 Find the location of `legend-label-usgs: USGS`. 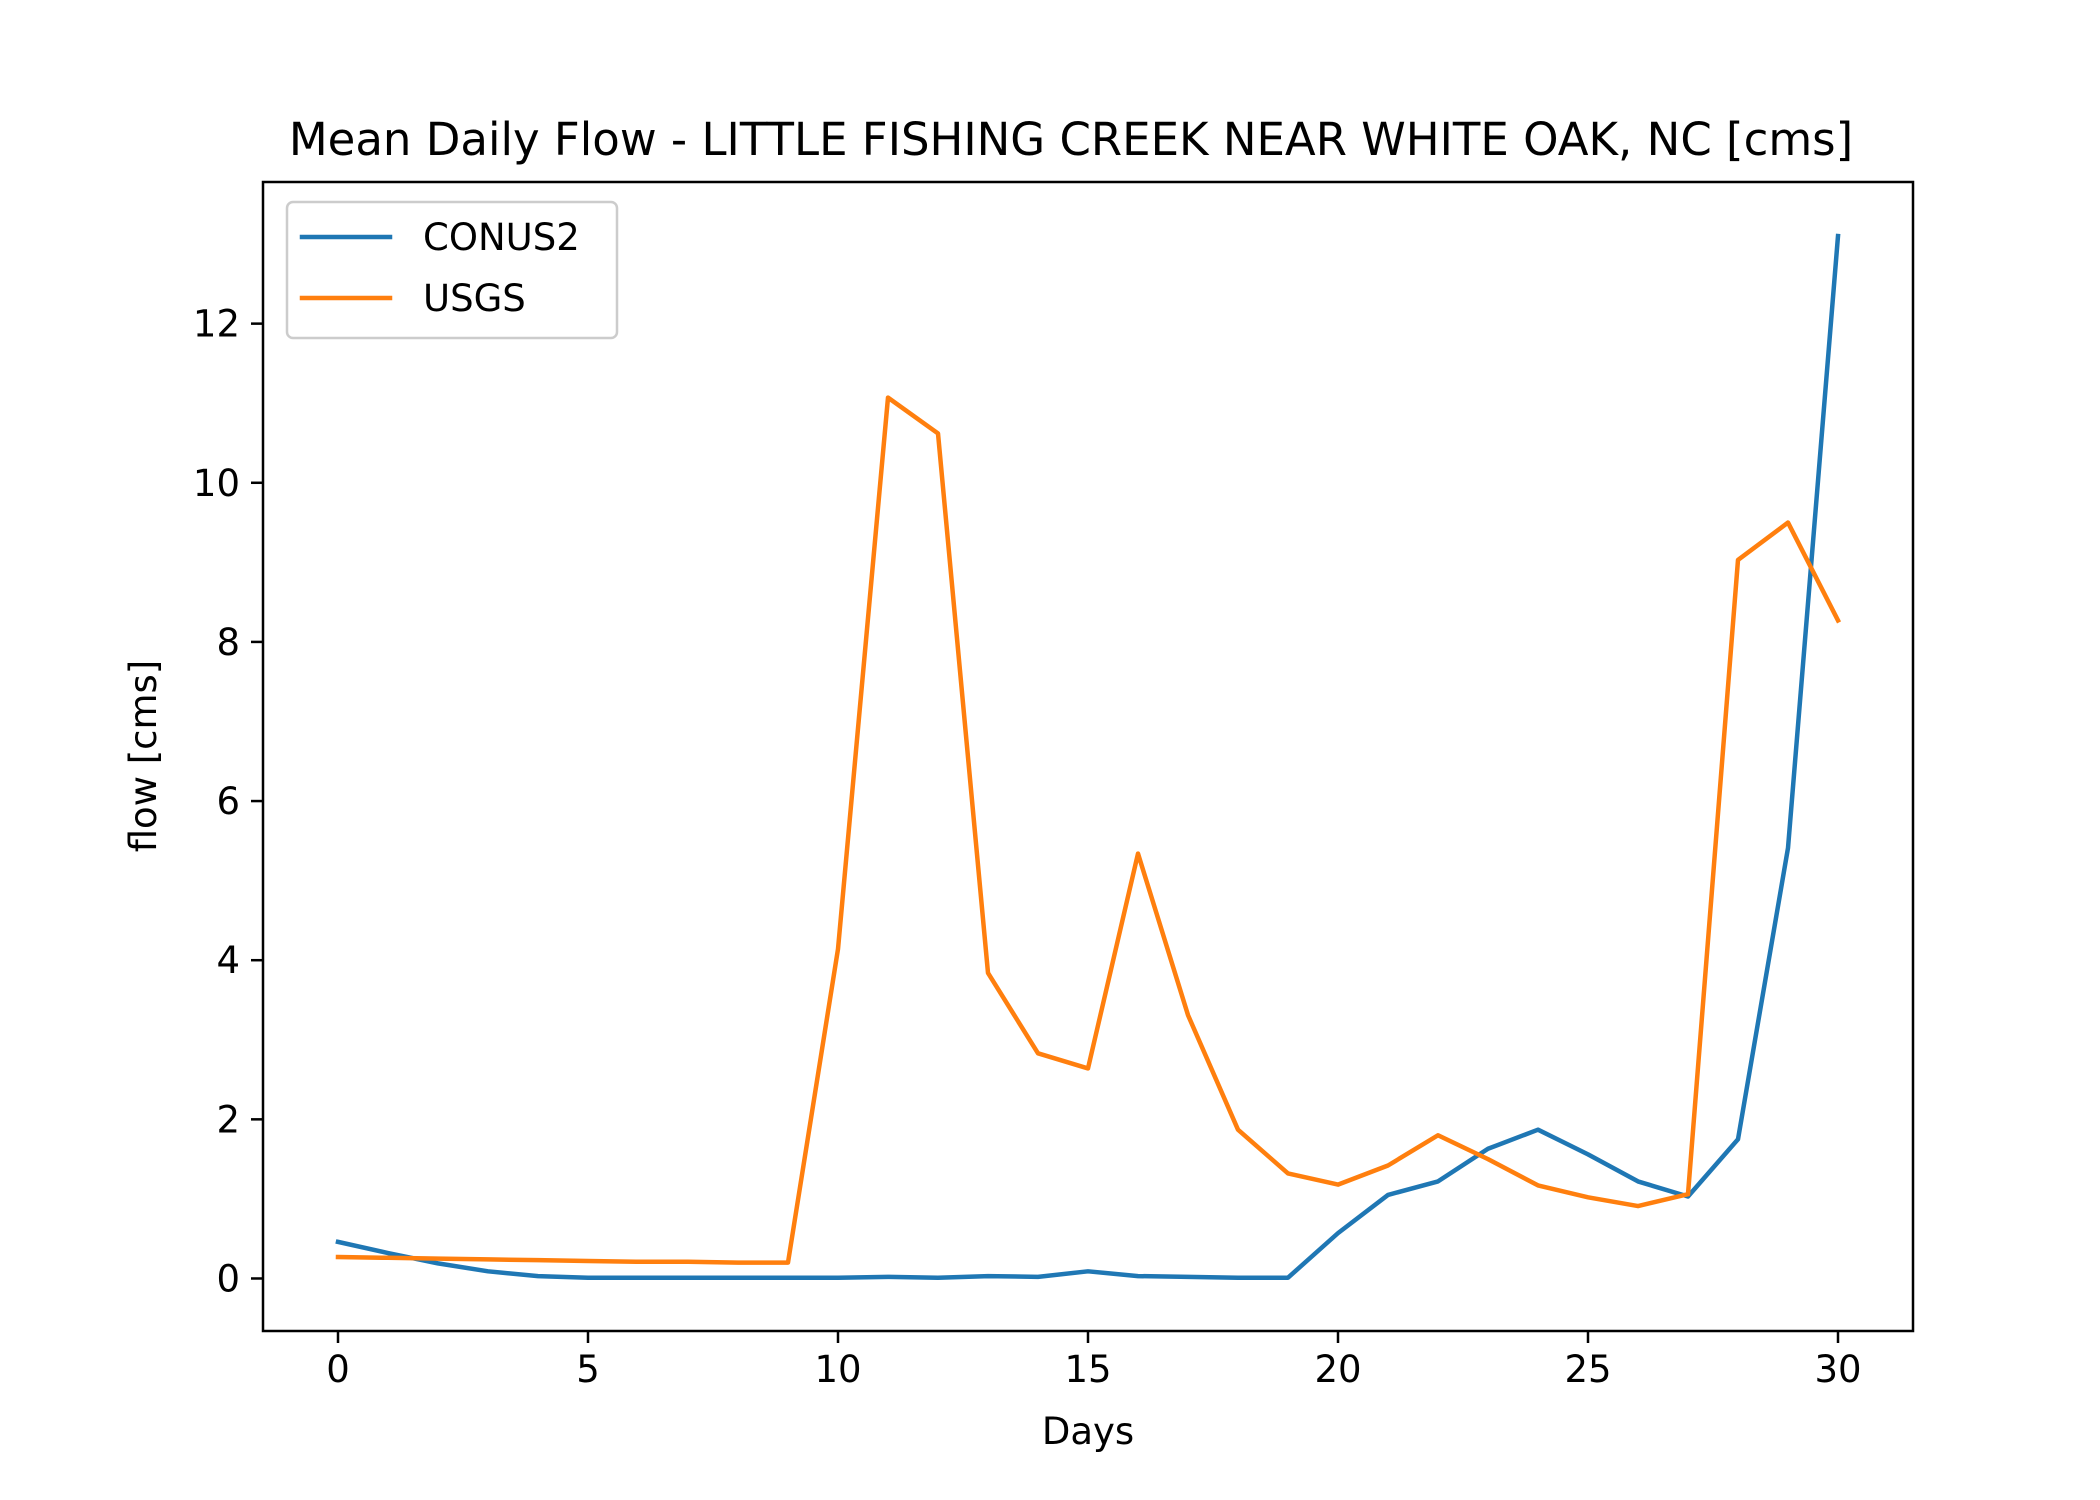

legend-label-usgs: USGS is located at coordinates (474, 298).